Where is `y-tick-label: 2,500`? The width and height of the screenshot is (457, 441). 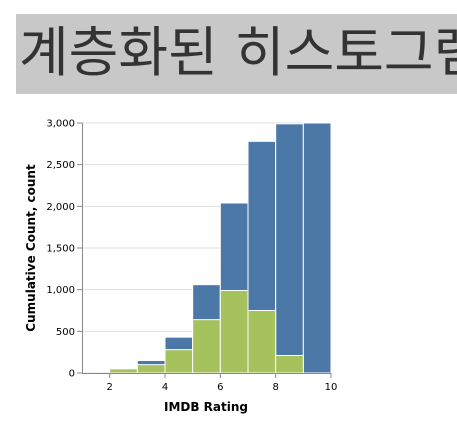 y-tick-label: 2,500 is located at coordinates (60, 165).